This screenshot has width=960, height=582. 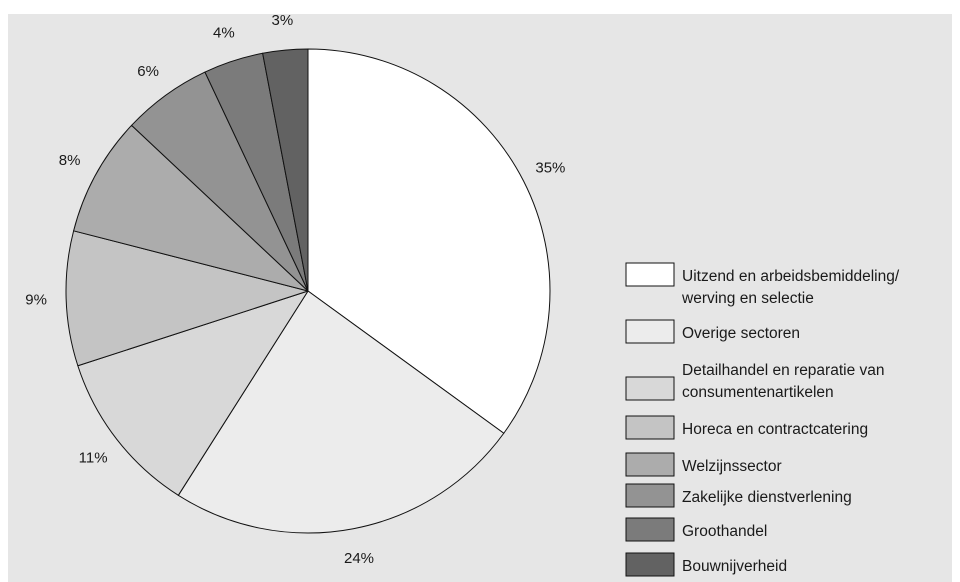 I want to click on slice-percentage-label: 3%, so click(x=283, y=20).